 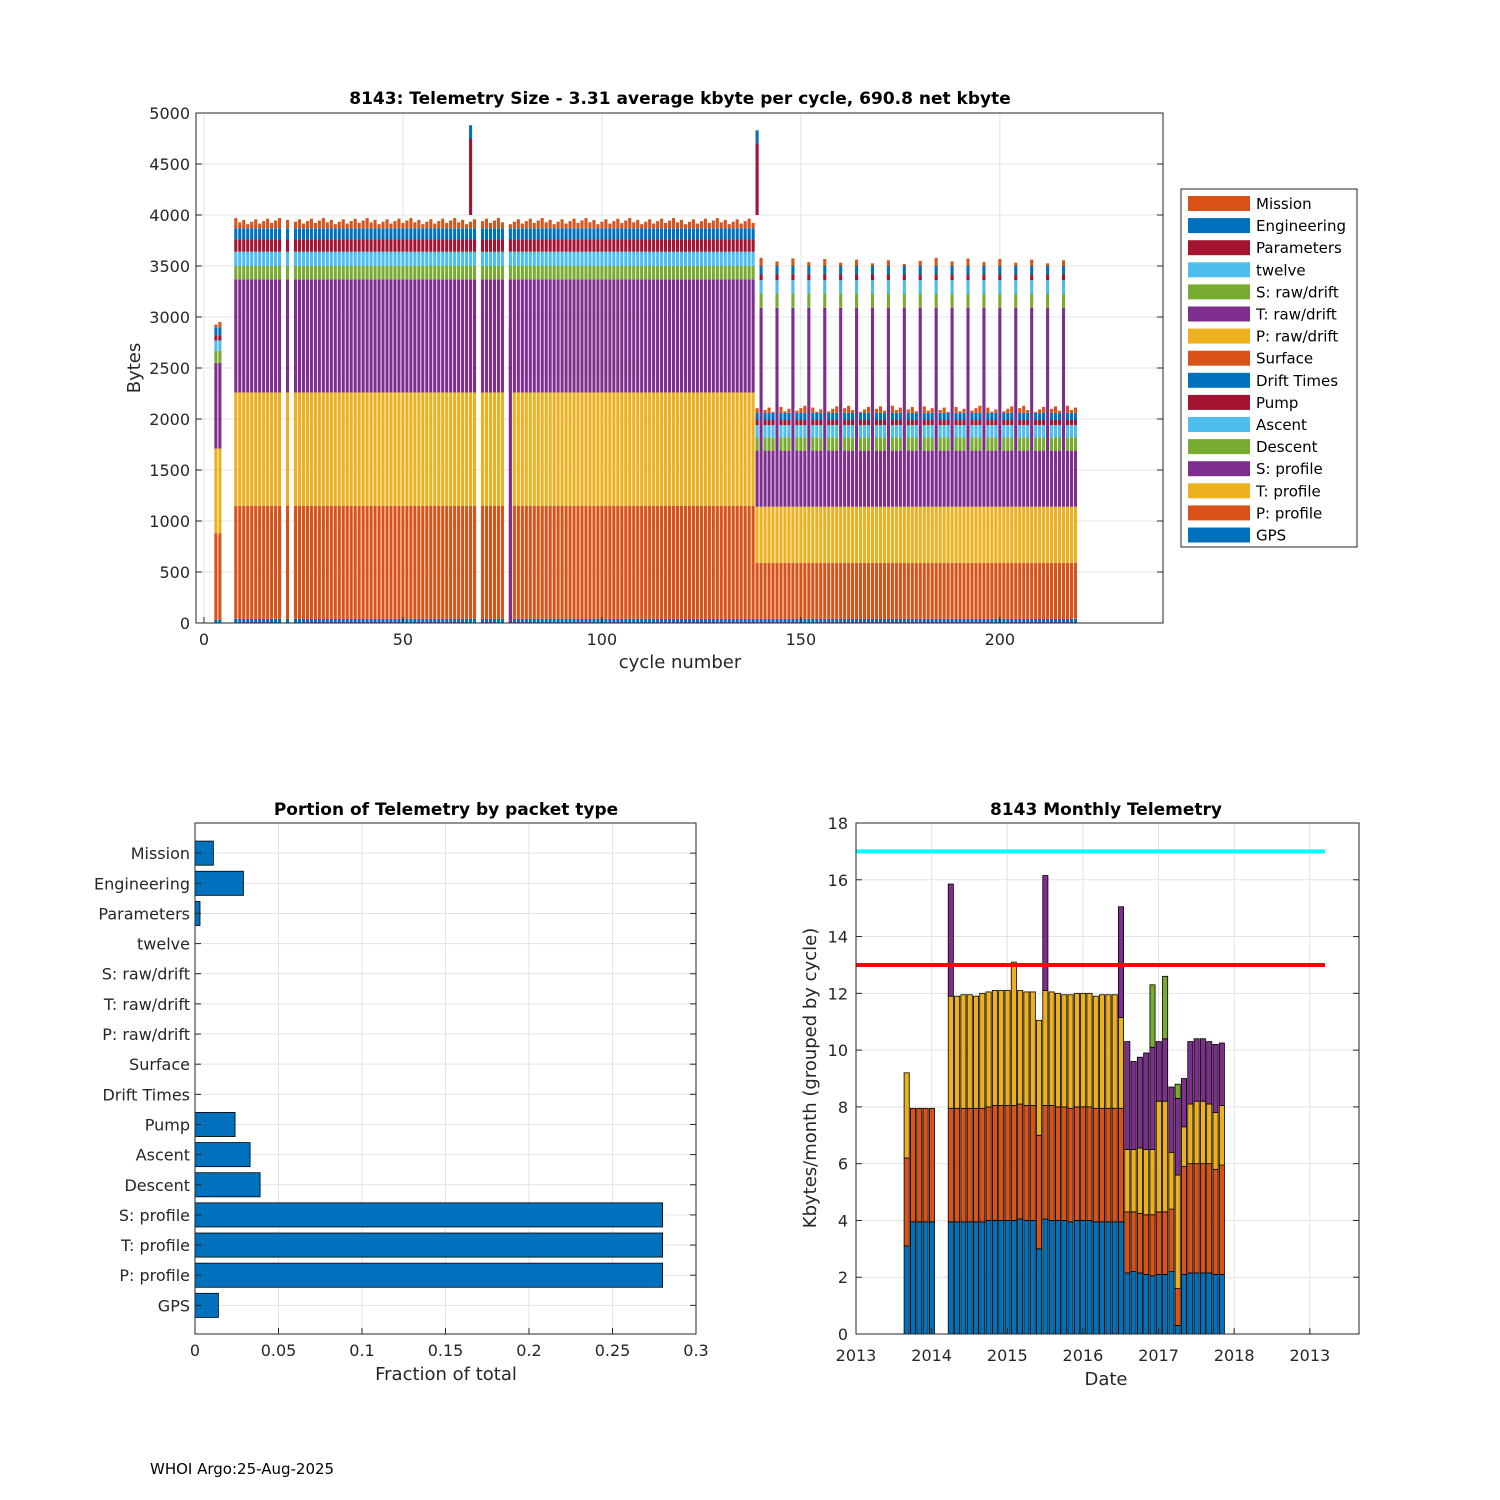 I want to click on bl-category-label: Engineering, so click(x=142, y=883).